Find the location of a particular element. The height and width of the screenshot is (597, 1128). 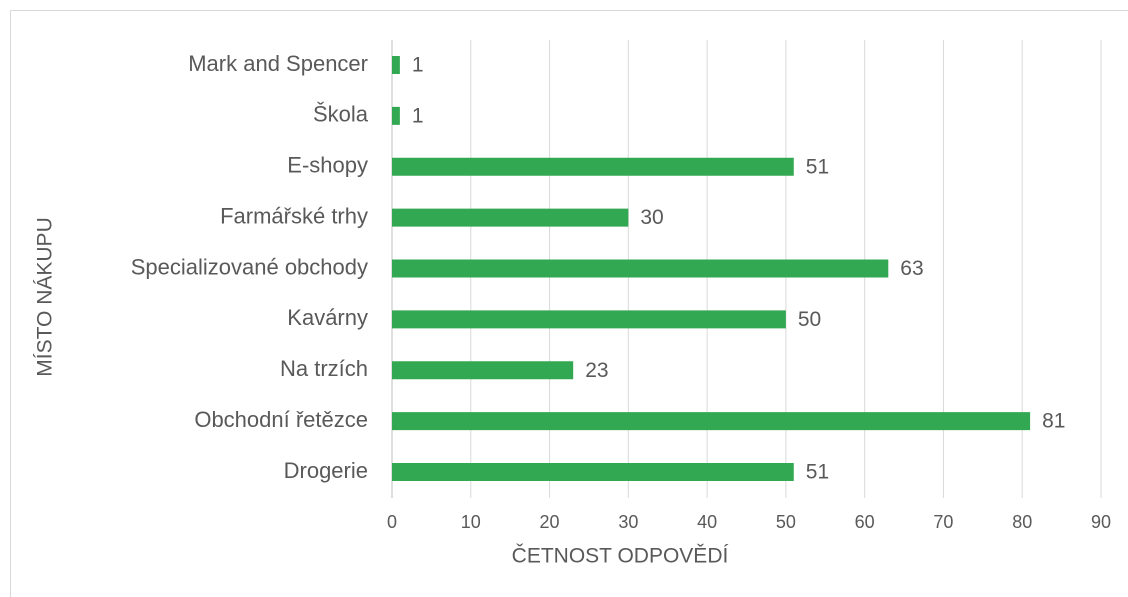

y-tick-label: Kavárny is located at coordinates (327, 317).